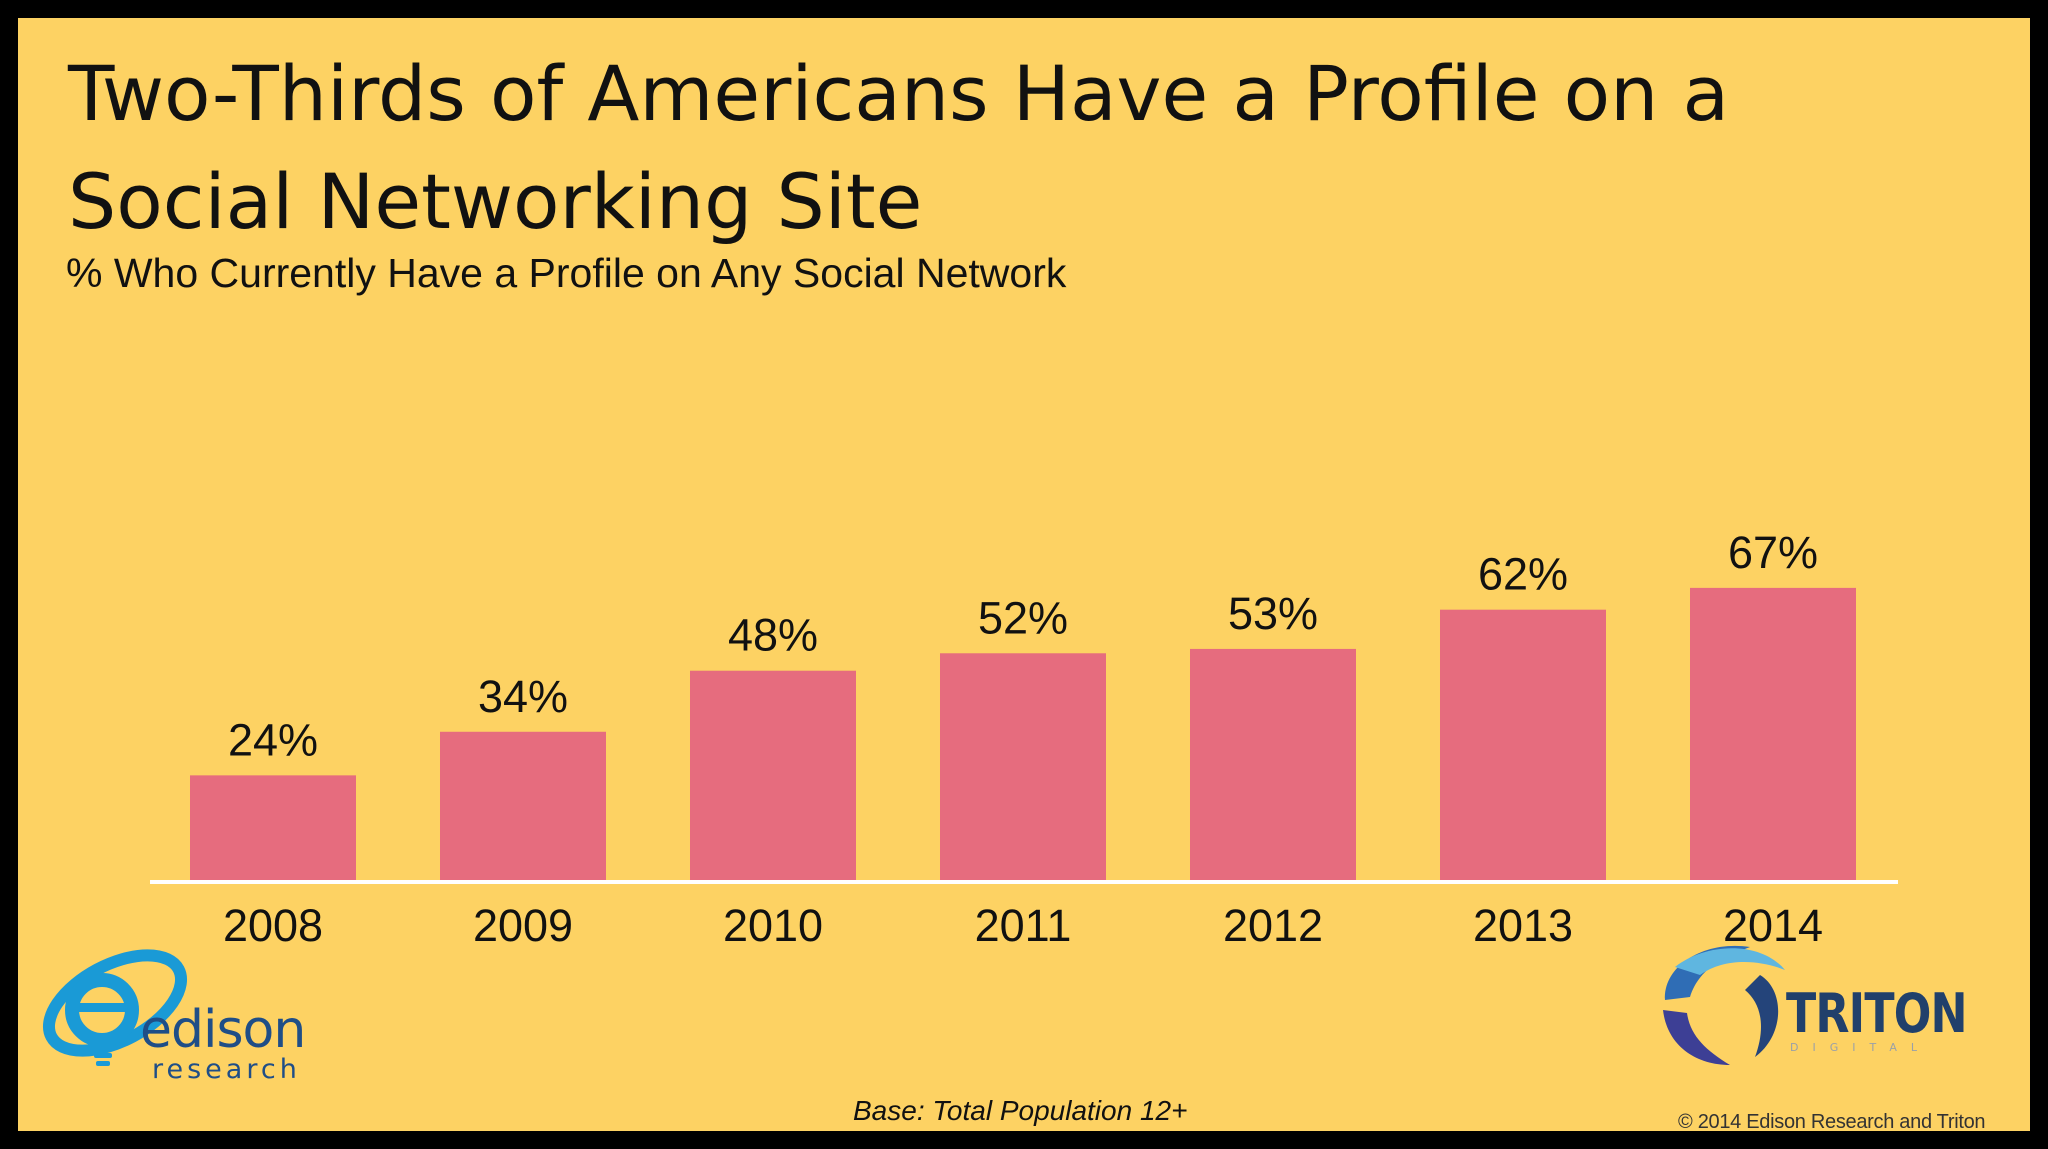 This screenshot has width=2048, height=1149. I want to click on value-label-2013: 62%, so click(1523, 574).